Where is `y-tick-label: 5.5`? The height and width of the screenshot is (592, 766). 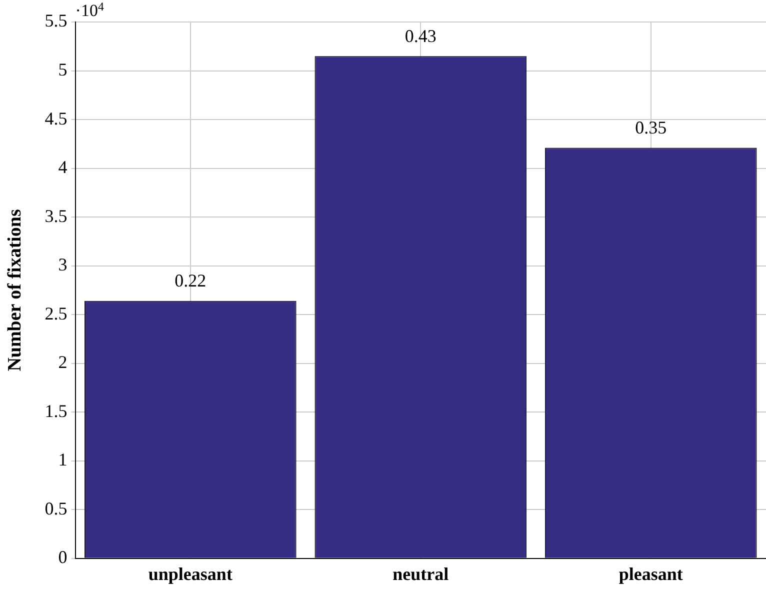 y-tick-label: 5.5 is located at coordinates (56, 20).